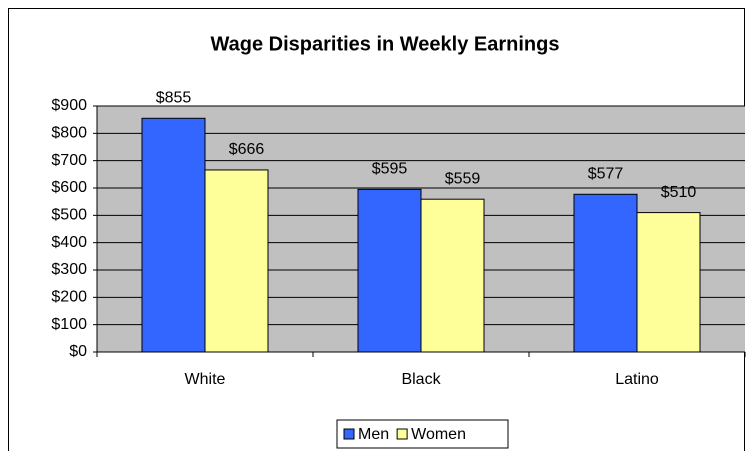 Image resolution: width=747 pixels, height=451 pixels. What do you see at coordinates (69, 187) in the screenshot?
I see `y-tick-label: $600` at bounding box center [69, 187].